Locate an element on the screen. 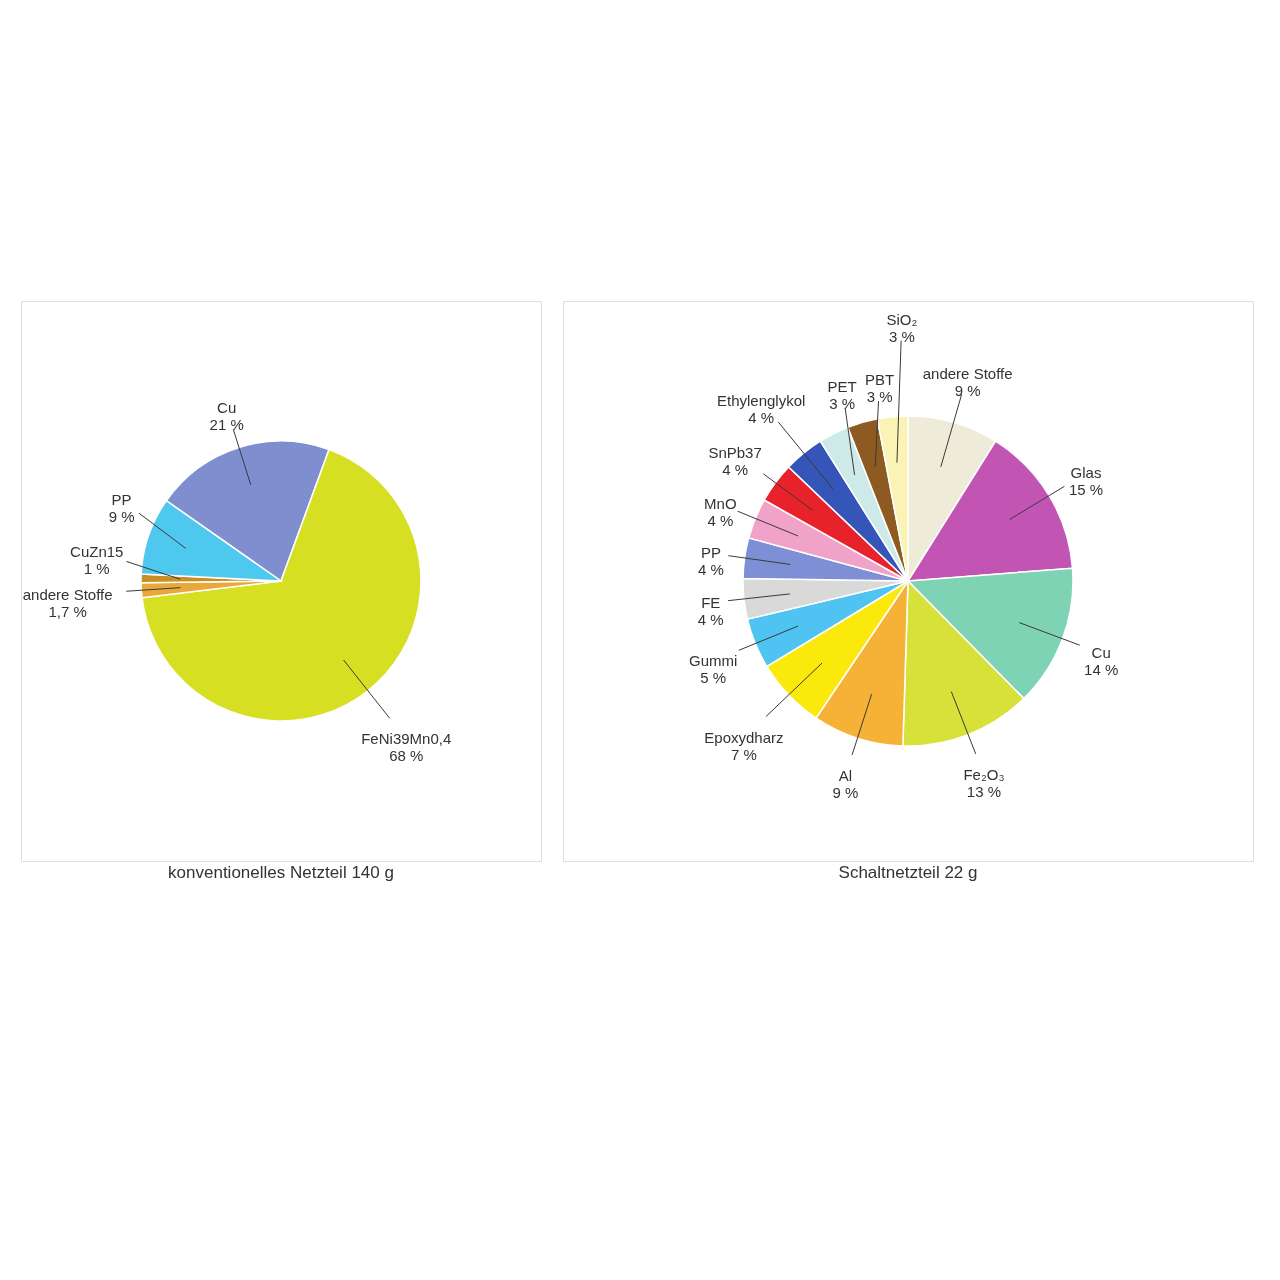  slice-label: Gummi is located at coordinates (713, 660).